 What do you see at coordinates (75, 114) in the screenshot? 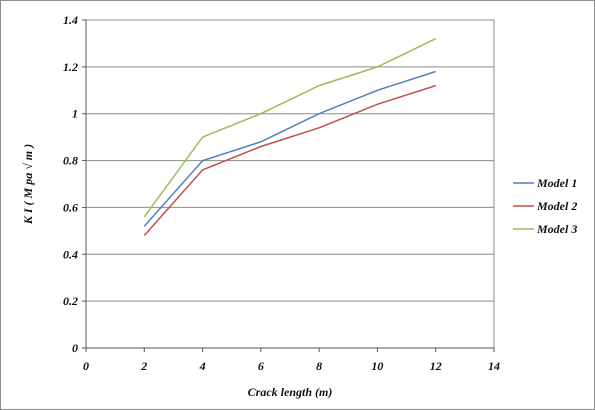
I see `y-tick-label: 1` at bounding box center [75, 114].